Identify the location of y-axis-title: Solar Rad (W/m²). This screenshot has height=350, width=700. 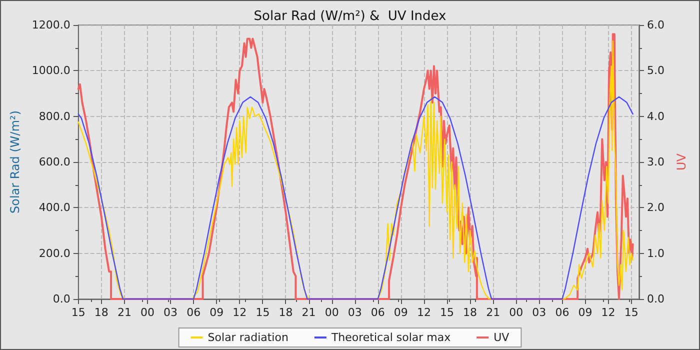
(15, 162).